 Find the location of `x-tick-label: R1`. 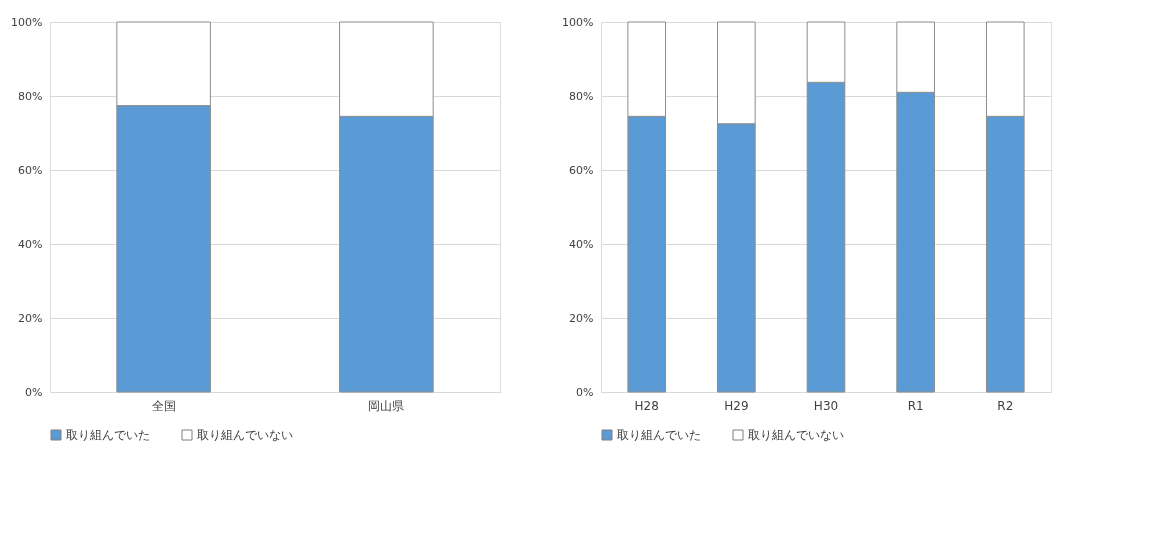

x-tick-label: R1 is located at coordinates (915, 405).